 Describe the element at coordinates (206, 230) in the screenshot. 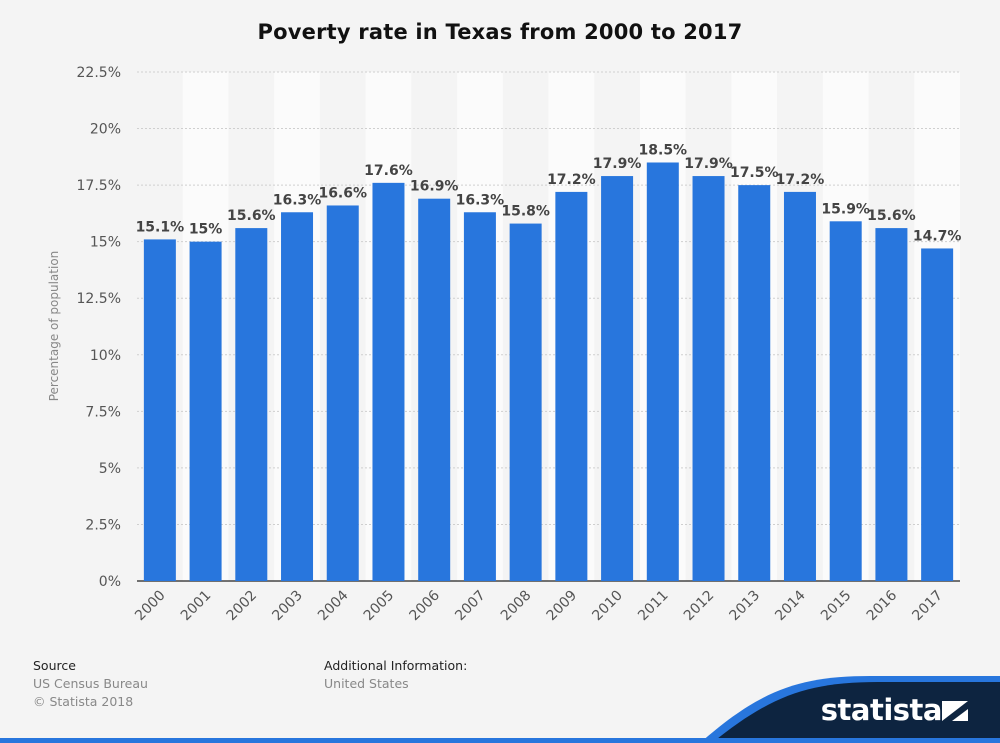

I see `data-label: 15%` at that location.